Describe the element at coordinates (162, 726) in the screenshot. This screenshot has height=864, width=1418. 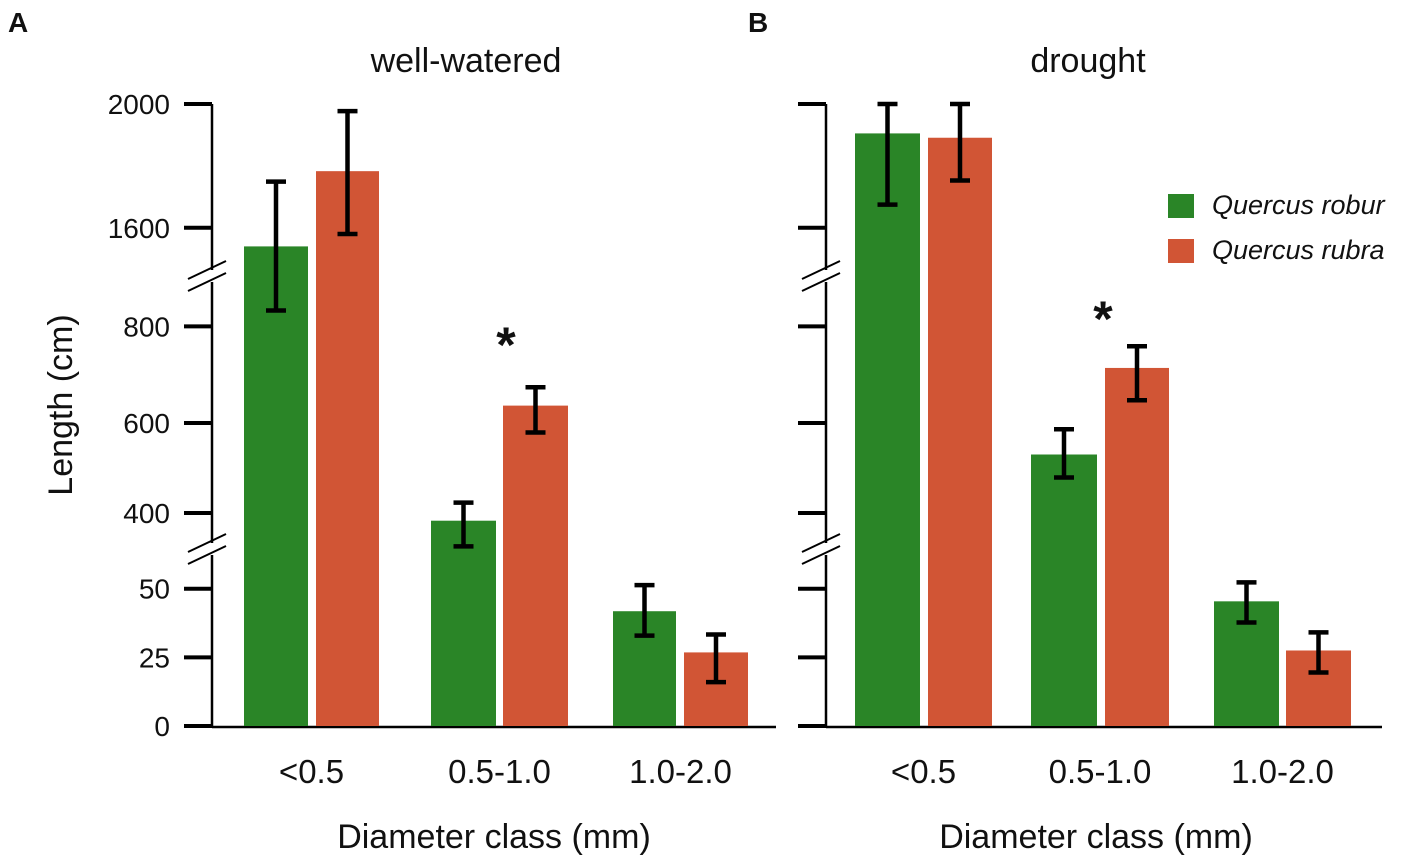
I see `y-tick-label: 0` at that location.